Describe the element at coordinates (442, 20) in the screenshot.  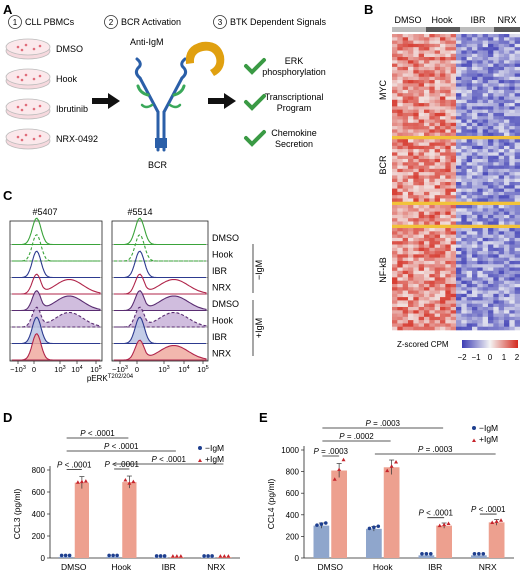
I see `group-label: Hook` at that location.